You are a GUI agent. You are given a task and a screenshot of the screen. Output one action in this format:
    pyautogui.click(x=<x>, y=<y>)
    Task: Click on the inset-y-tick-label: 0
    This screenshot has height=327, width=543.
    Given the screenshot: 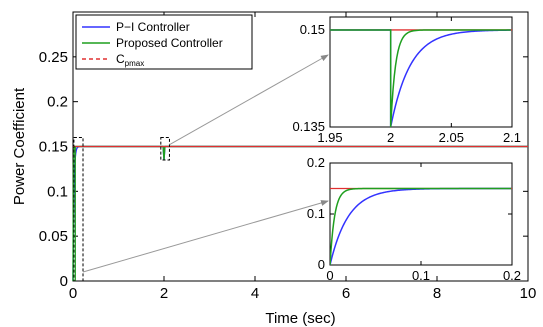 What is the action you would take?
    pyautogui.click(x=321, y=264)
    